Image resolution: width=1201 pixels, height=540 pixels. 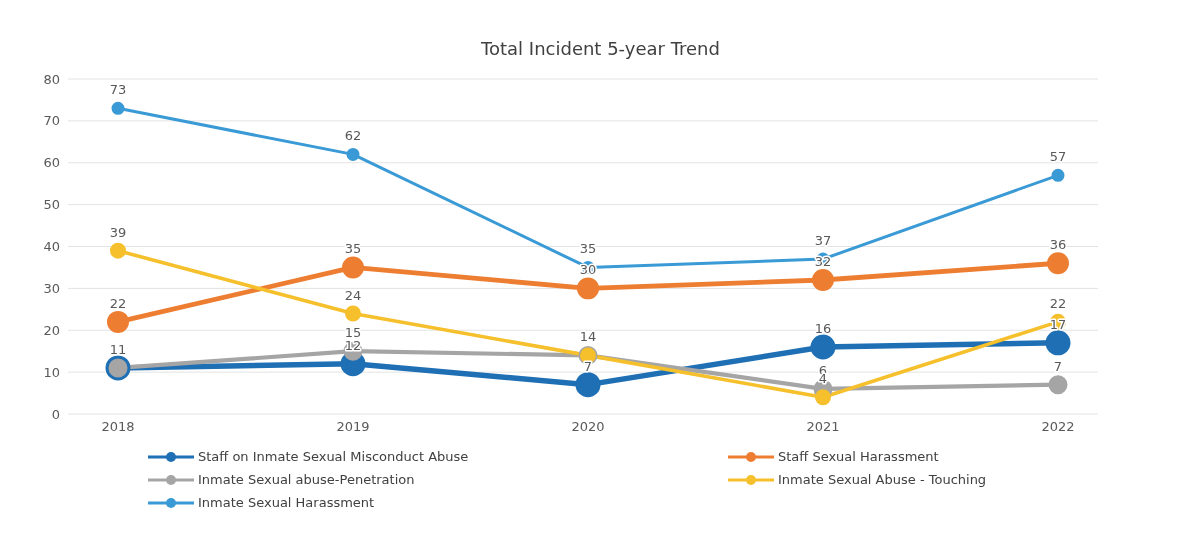 I want to click on legend-label: Inmate Sexual Abuse - Touching, so click(x=882, y=479).